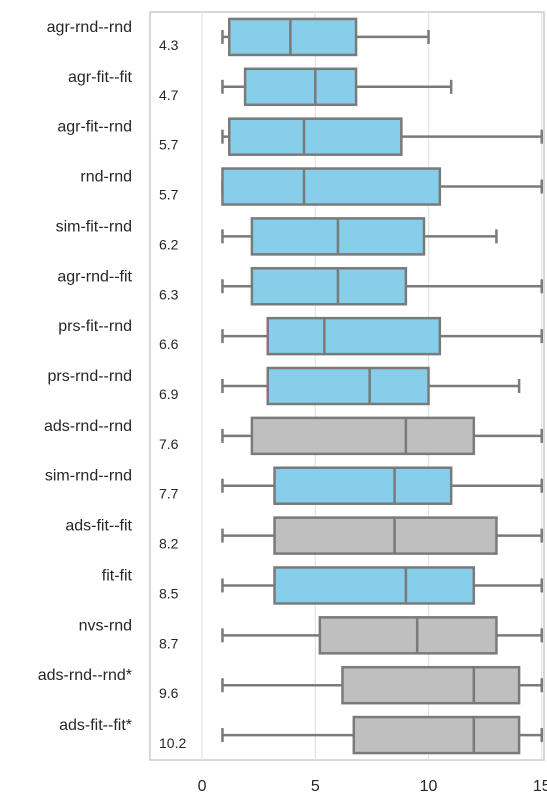  I want to click on category-label: agr-fit--fit, so click(100, 77).